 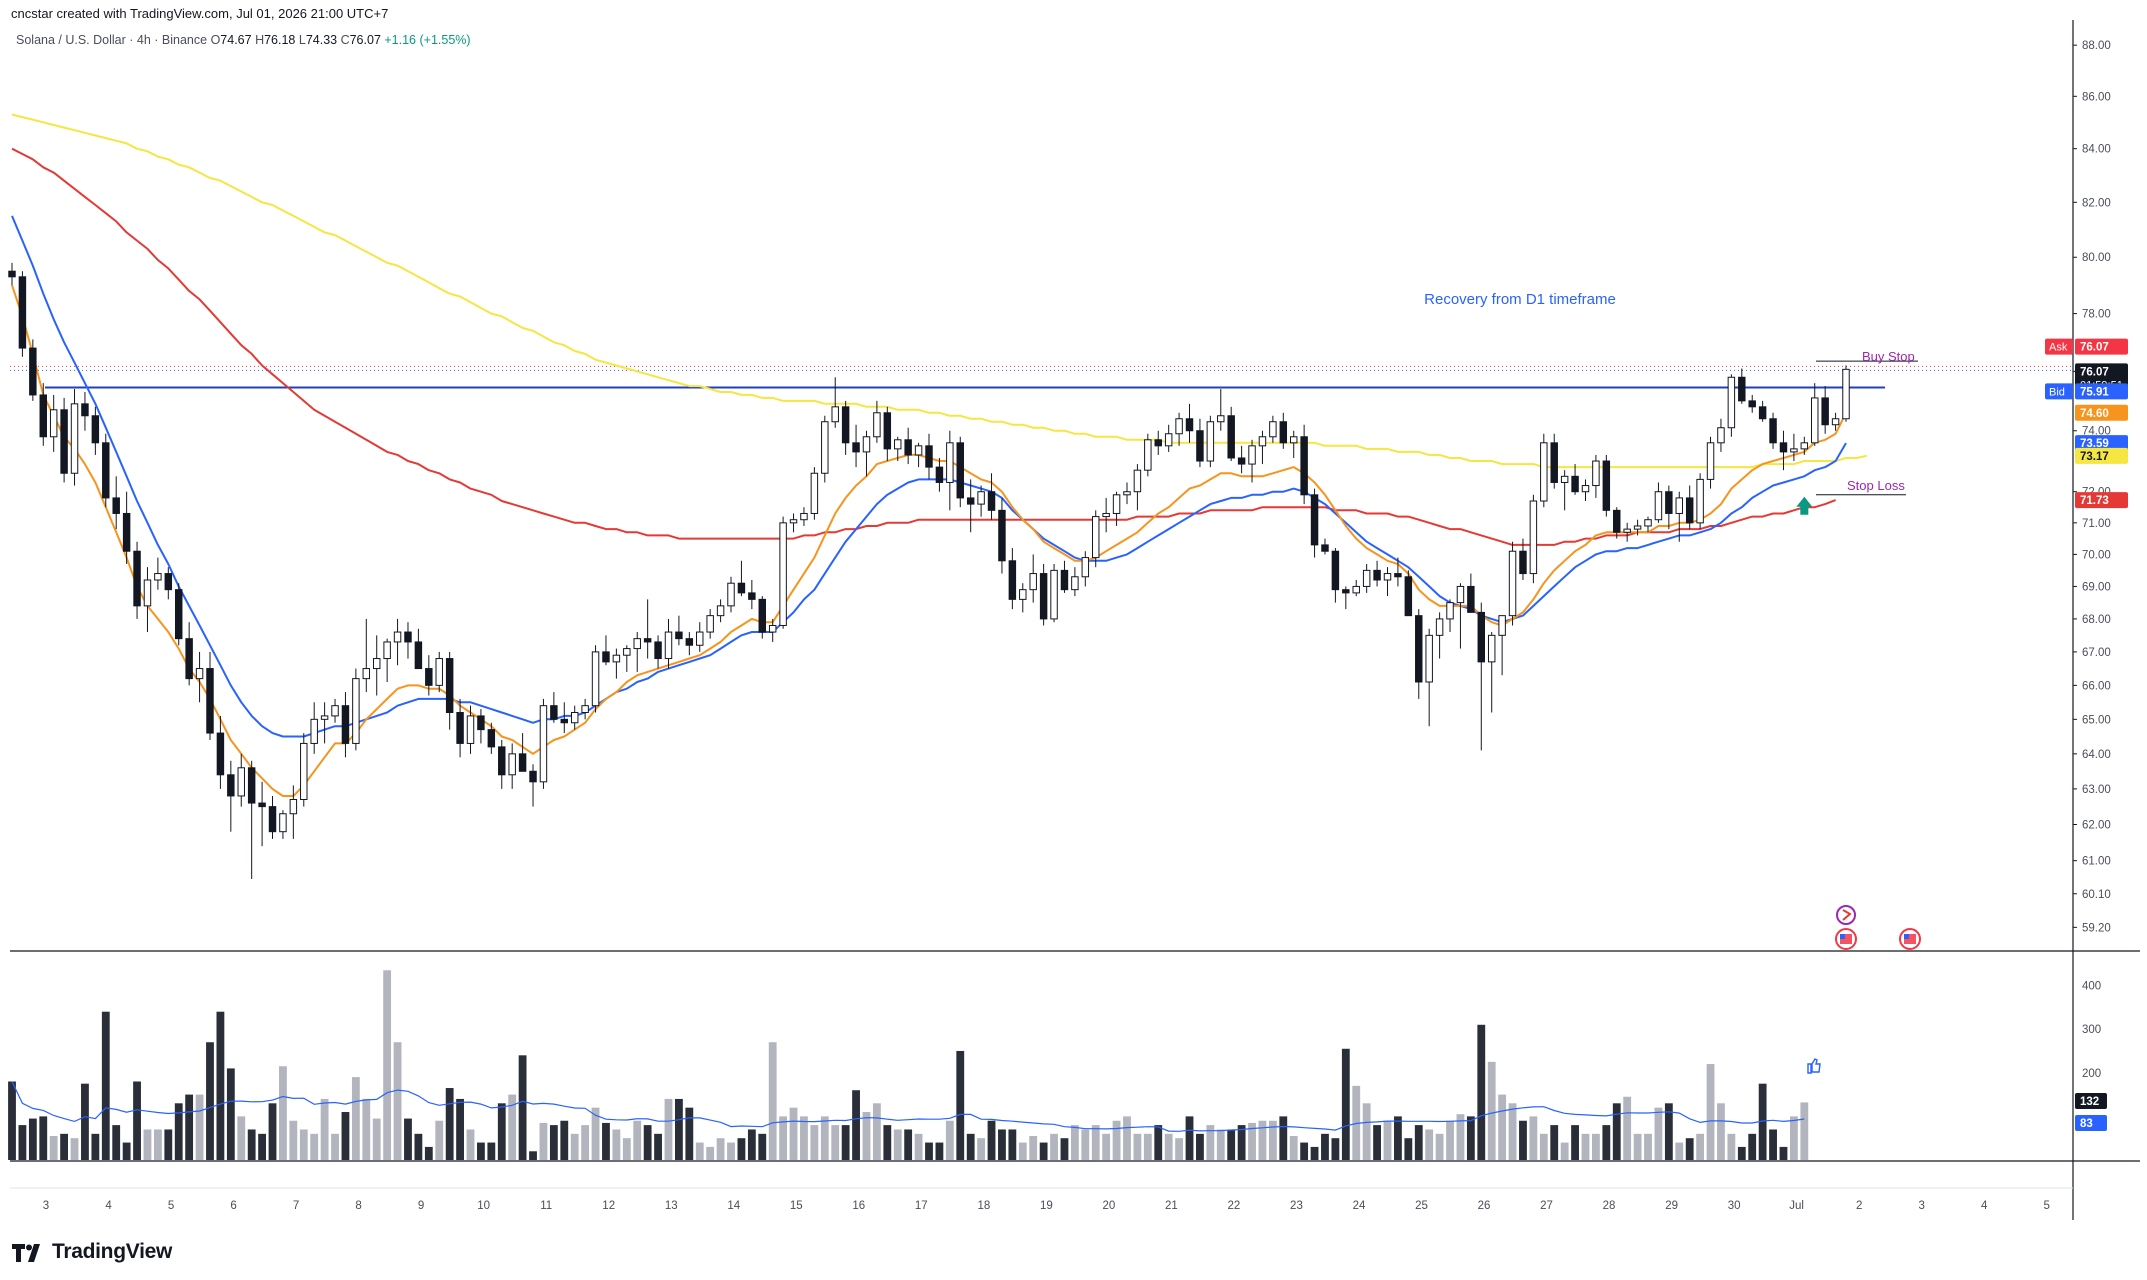 I want to click on dividend-event-icon, so click(x=1846, y=915).